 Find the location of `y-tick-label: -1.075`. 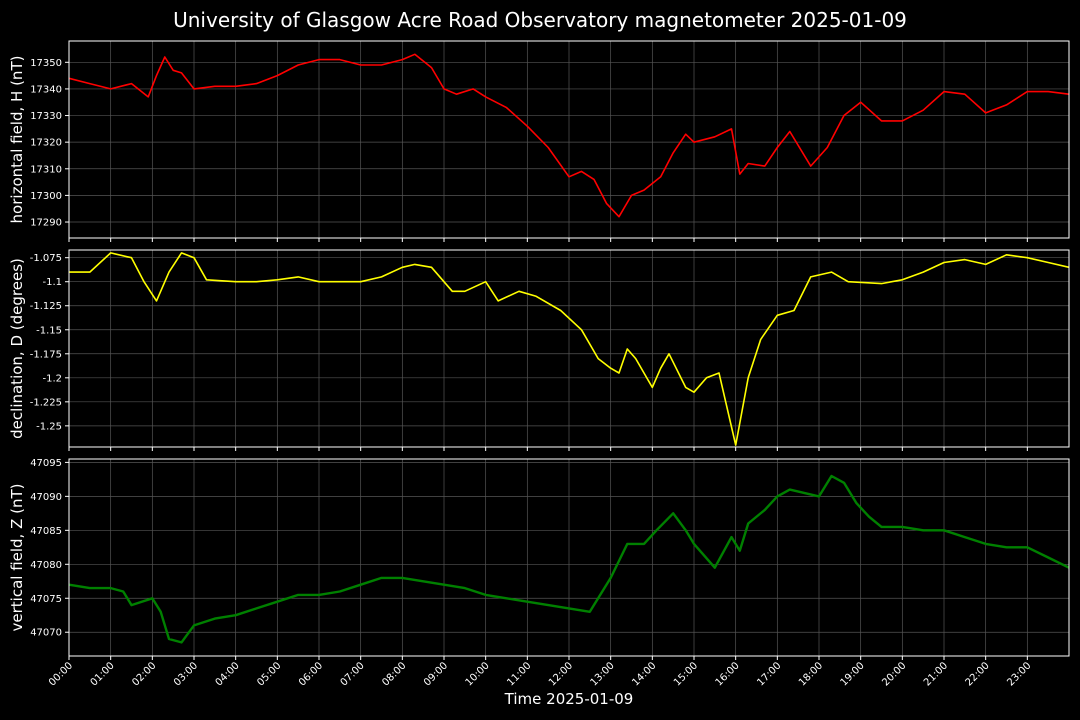

y-tick-label: -1.075 is located at coordinates (46, 258).